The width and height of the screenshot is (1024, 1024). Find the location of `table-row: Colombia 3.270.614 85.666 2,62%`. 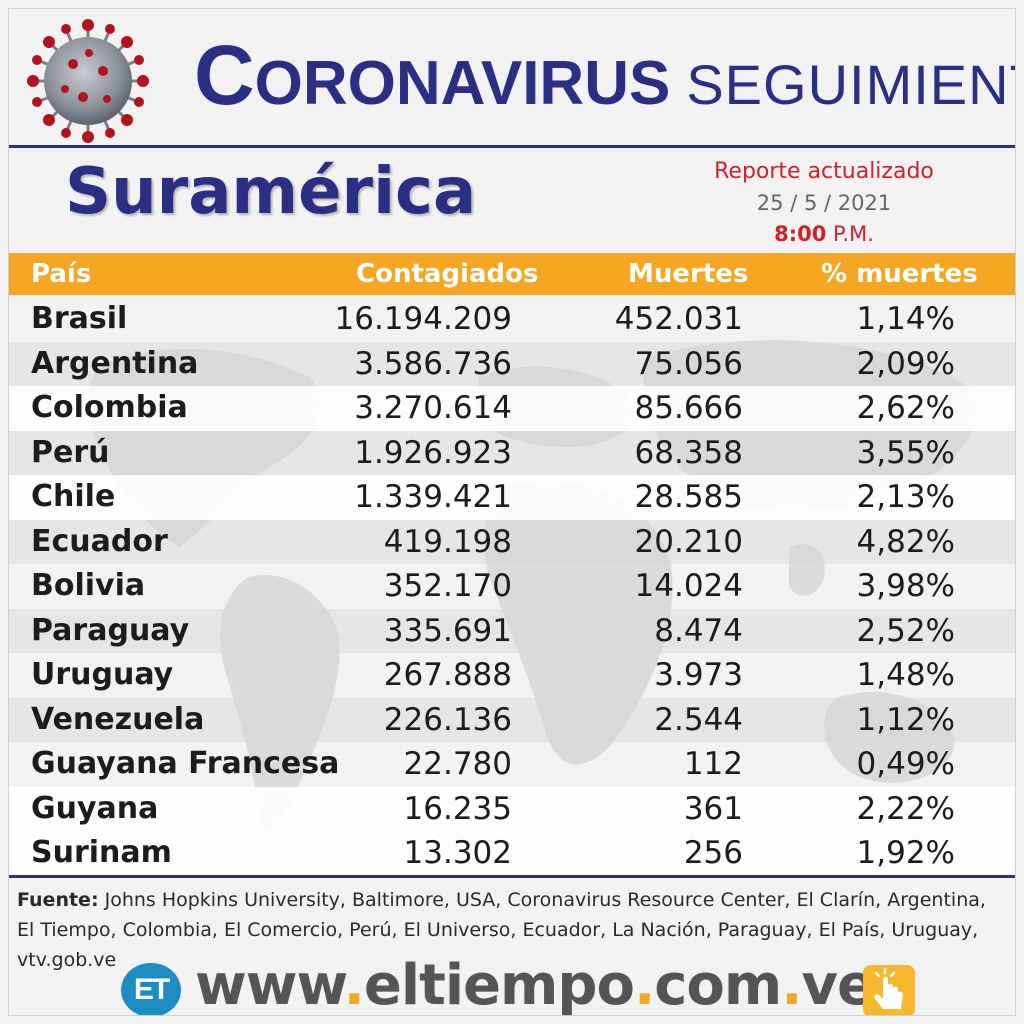

table-row: Colombia 3.270.614 85.666 2,62% is located at coordinates (512, 408).